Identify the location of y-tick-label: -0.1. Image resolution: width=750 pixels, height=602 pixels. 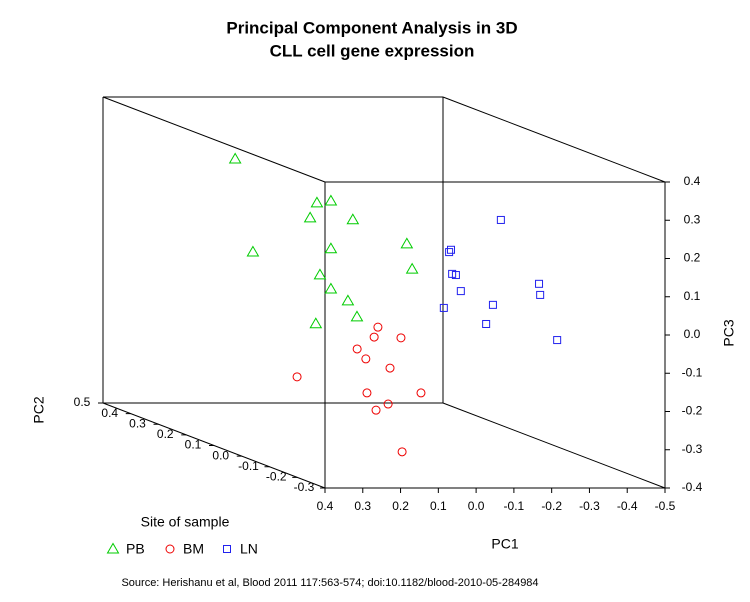
(248, 466).